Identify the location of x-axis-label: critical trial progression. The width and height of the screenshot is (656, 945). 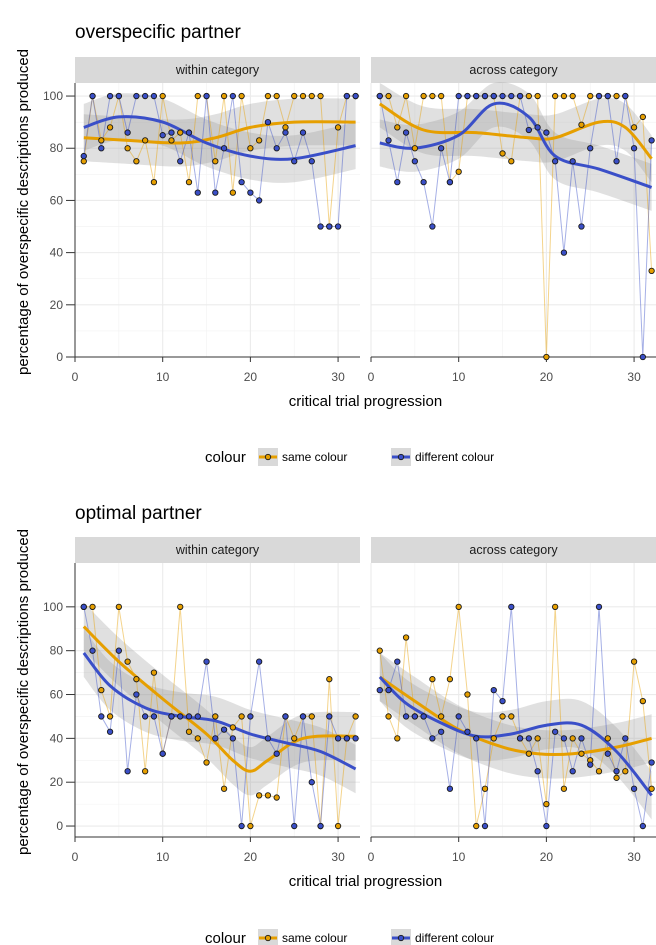
(365, 881).